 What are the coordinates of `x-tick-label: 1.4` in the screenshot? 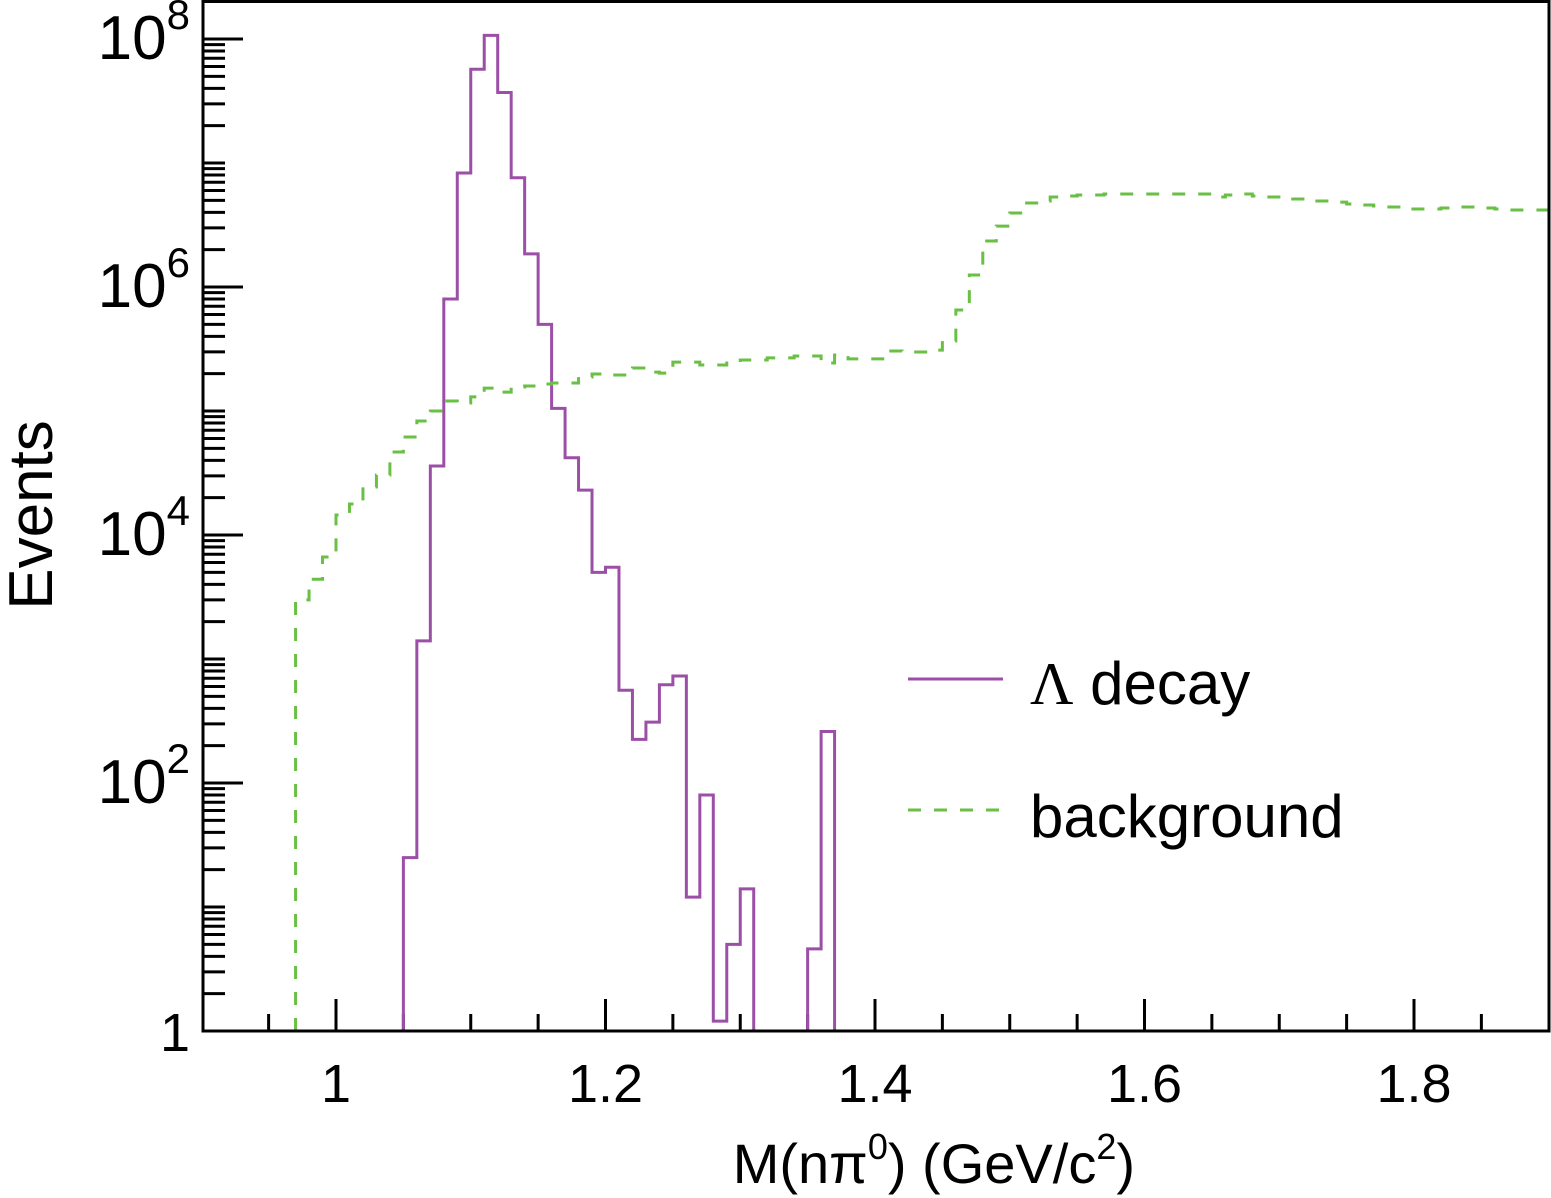 It's located at (874, 1084).